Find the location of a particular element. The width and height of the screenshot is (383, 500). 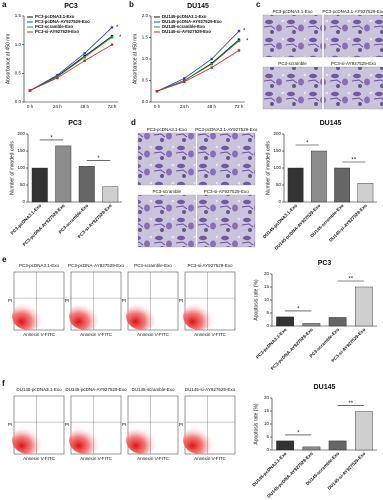

y-tick-label: 1.0 is located at coordinates (145, 58).